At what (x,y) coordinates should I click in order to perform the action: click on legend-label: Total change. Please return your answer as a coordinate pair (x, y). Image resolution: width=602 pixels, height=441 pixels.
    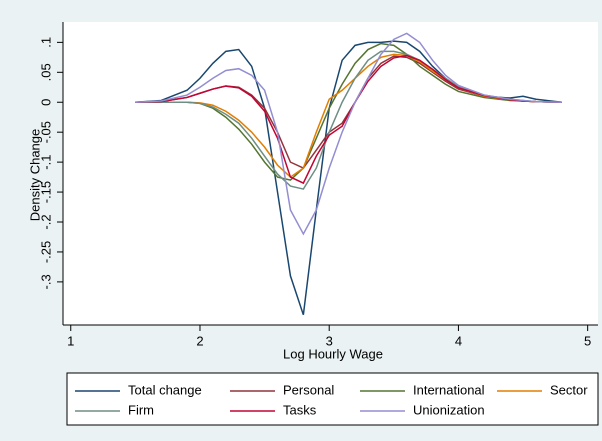
    Looking at the image, I should click on (165, 389).